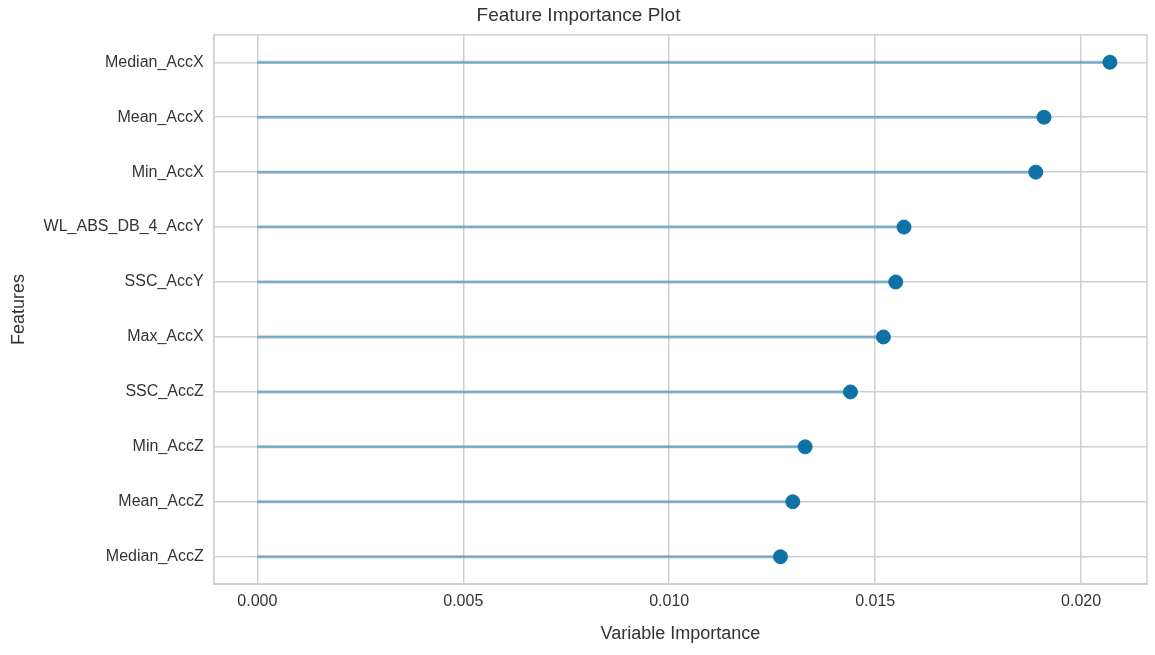  I want to click on y-tick-label: SSC_AccZ, so click(164, 391).